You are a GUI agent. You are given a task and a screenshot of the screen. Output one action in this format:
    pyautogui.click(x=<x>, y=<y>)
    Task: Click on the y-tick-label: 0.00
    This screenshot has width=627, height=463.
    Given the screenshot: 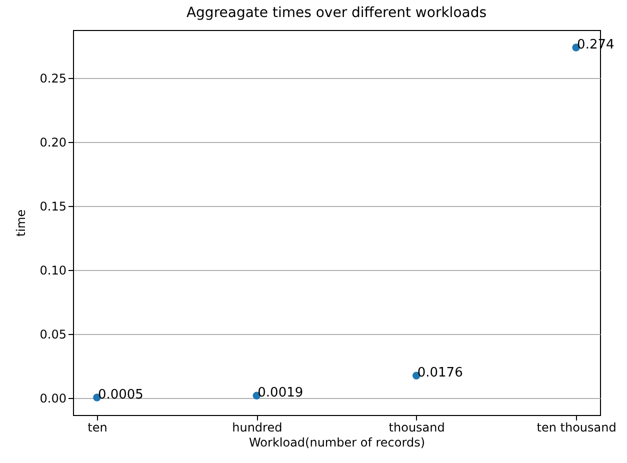 What is the action you would take?
    pyautogui.click(x=53, y=399)
    